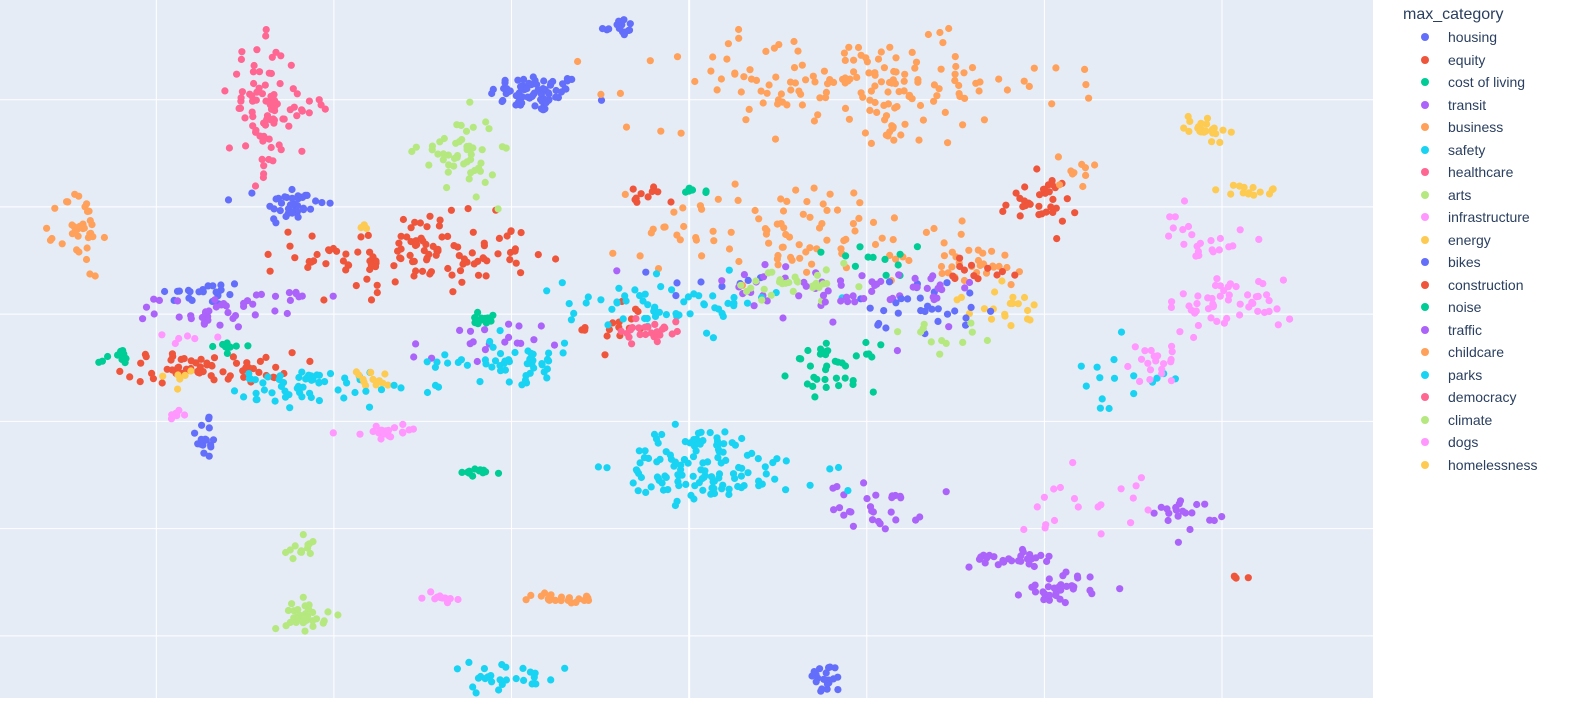  I want to click on legend-item-traffic: traffic, so click(1491, 330).